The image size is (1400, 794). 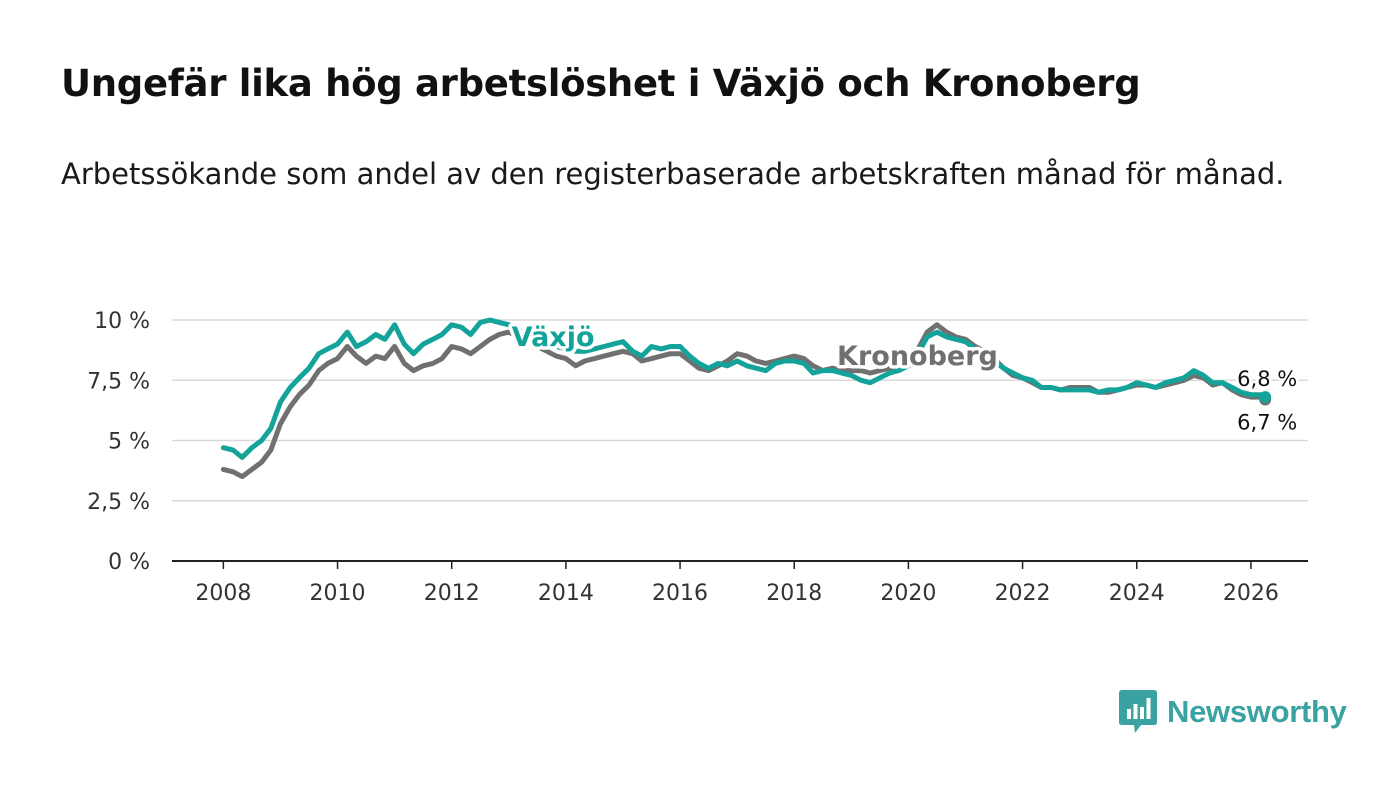 I want to click on series-line-kronoberg, so click(x=744, y=401).